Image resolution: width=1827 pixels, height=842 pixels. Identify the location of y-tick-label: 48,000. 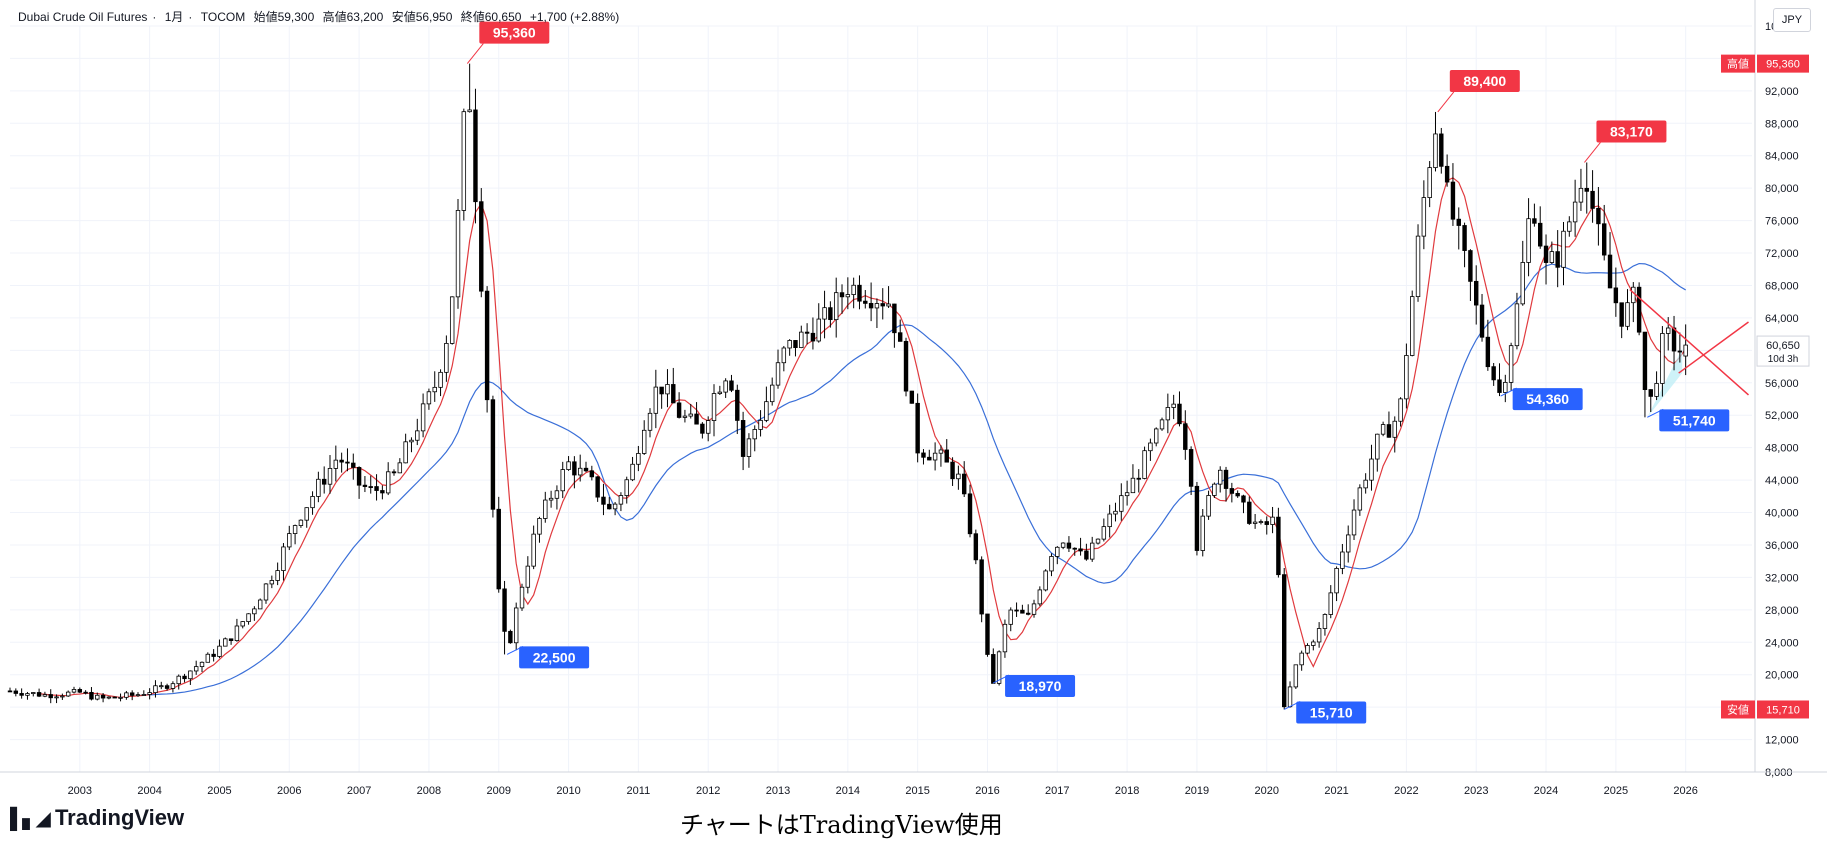
(1782, 449).